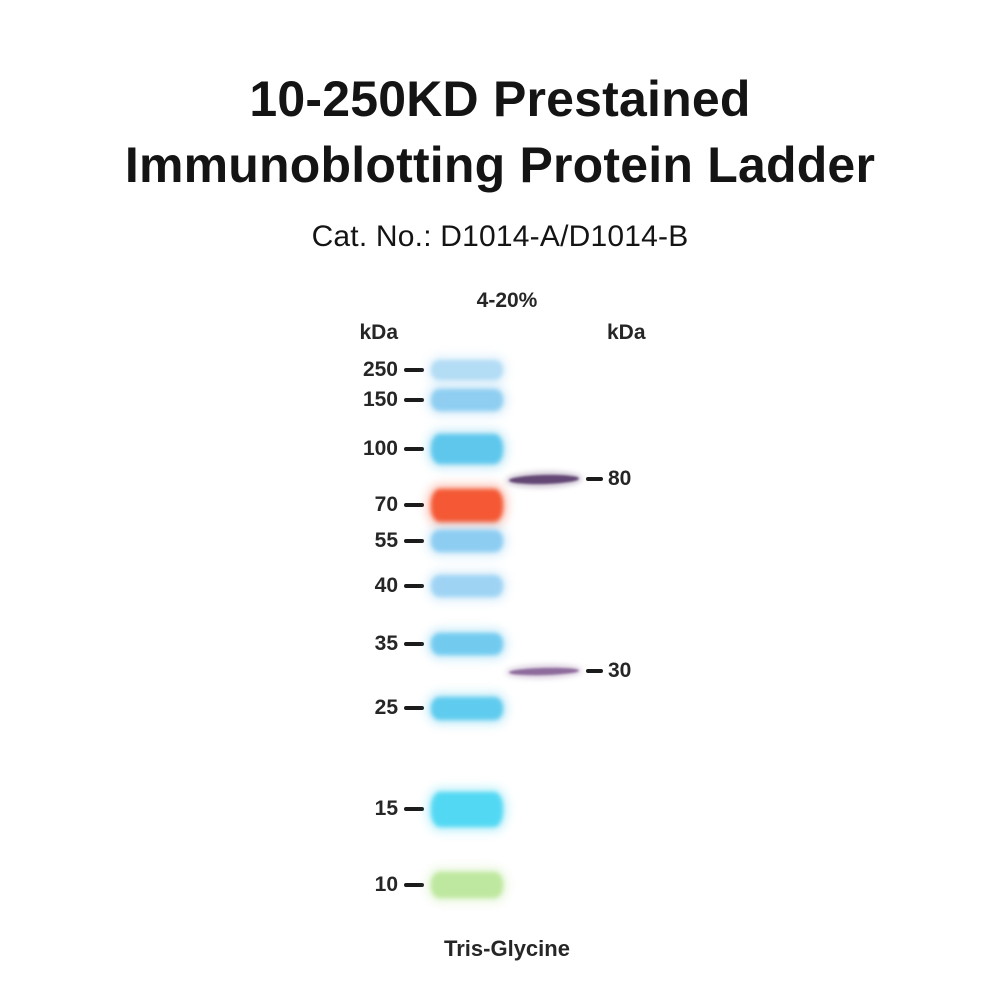  I want to click on gel-percentage-label: 4-20%, so click(507, 300).